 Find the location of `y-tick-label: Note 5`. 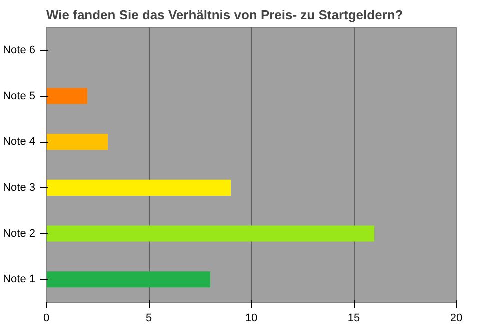

y-tick-label: Note 5 is located at coordinates (19, 96).